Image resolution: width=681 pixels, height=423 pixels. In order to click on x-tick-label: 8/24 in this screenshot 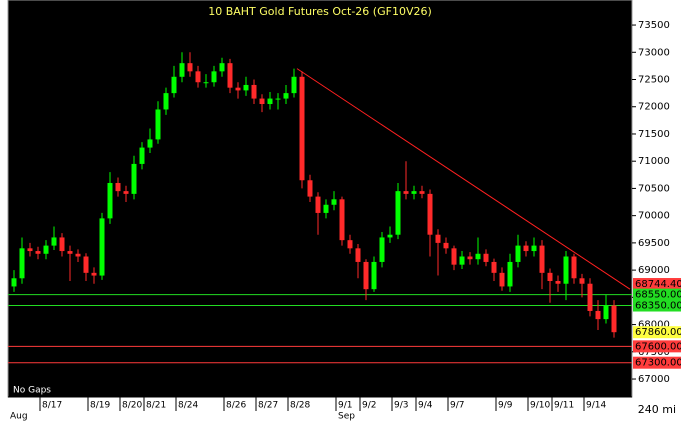, I will do `click(188, 406)`.